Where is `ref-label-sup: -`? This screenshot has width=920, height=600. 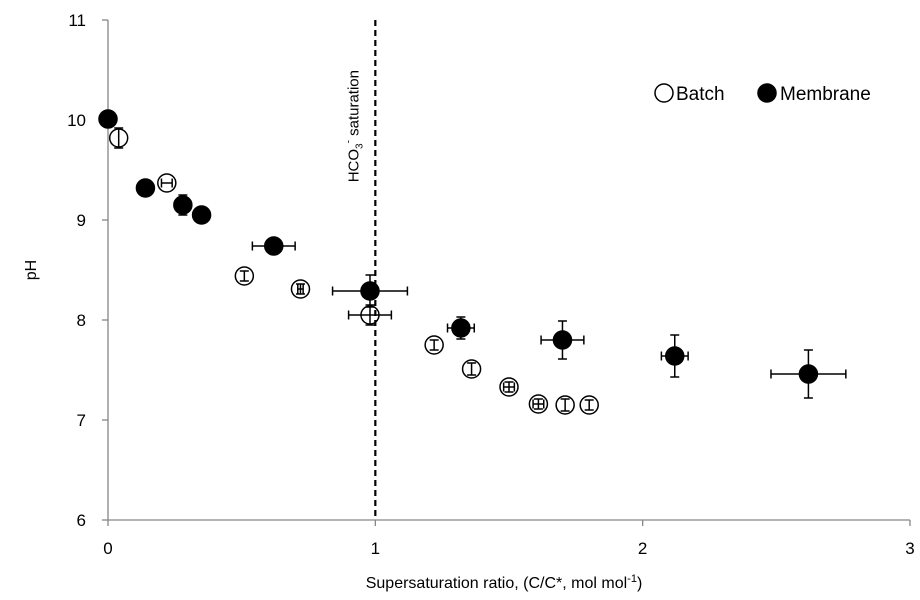
ref-label-sup: - is located at coordinates (348, 141).